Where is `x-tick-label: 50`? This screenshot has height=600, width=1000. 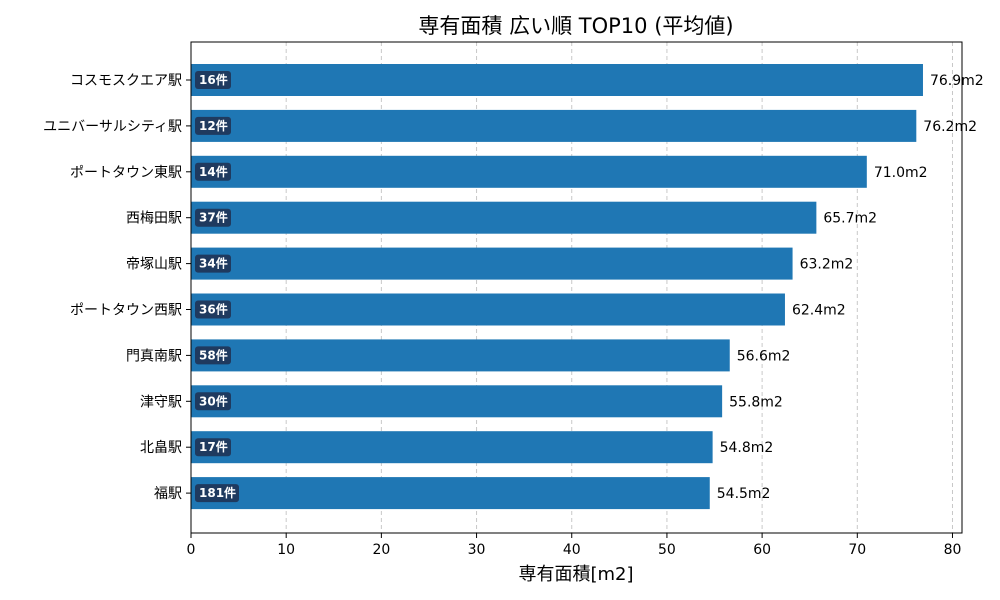 x-tick-label: 50 is located at coordinates (667, 550).